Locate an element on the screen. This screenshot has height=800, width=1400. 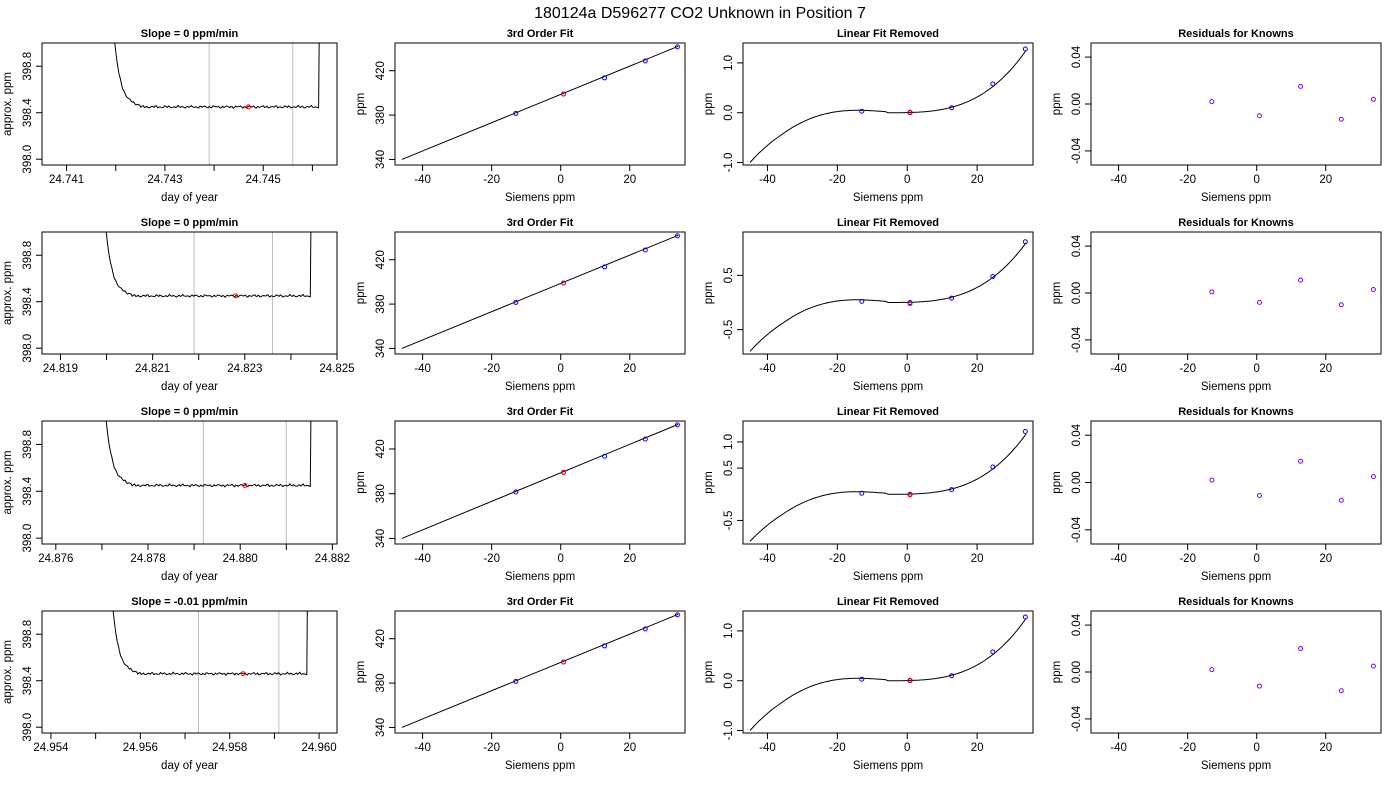
x-tick-label: 24.743 is located at coordinates (164, 180).